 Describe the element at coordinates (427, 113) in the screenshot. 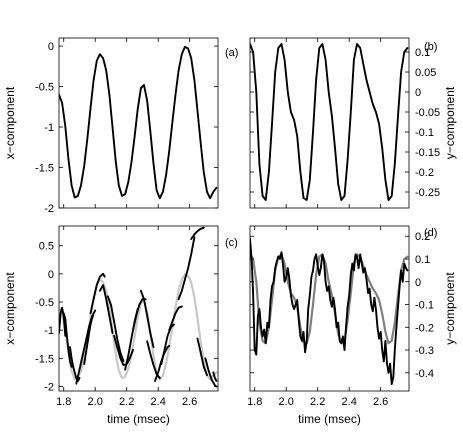

I see `y-tick-label: -0.05` at that location.